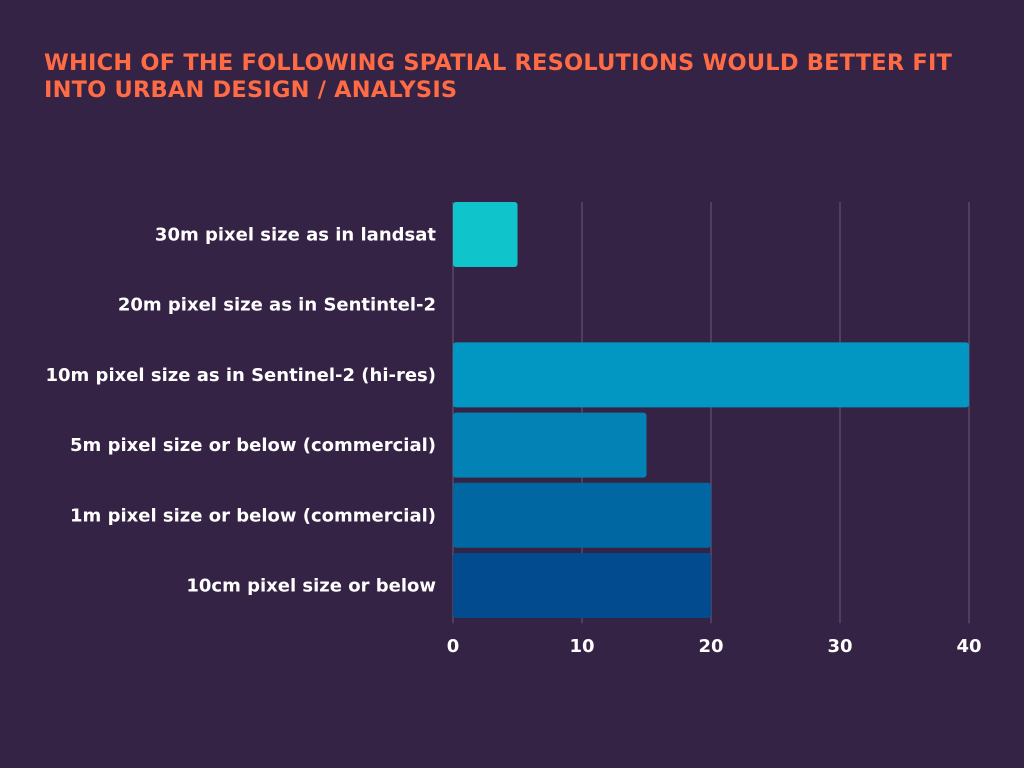  What do you see at coordinates (453, 646) in the screenshot?
I see `x-tick-label: 0` at bounding box center [453, 646].